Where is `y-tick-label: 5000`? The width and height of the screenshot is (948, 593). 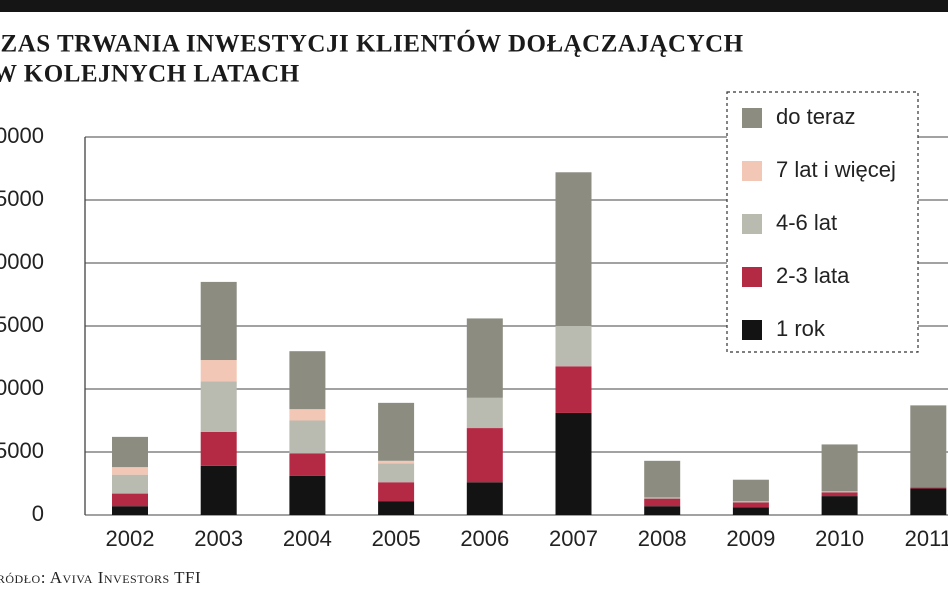
y-tick-label: 5000 is located at coordinates (22, 450).